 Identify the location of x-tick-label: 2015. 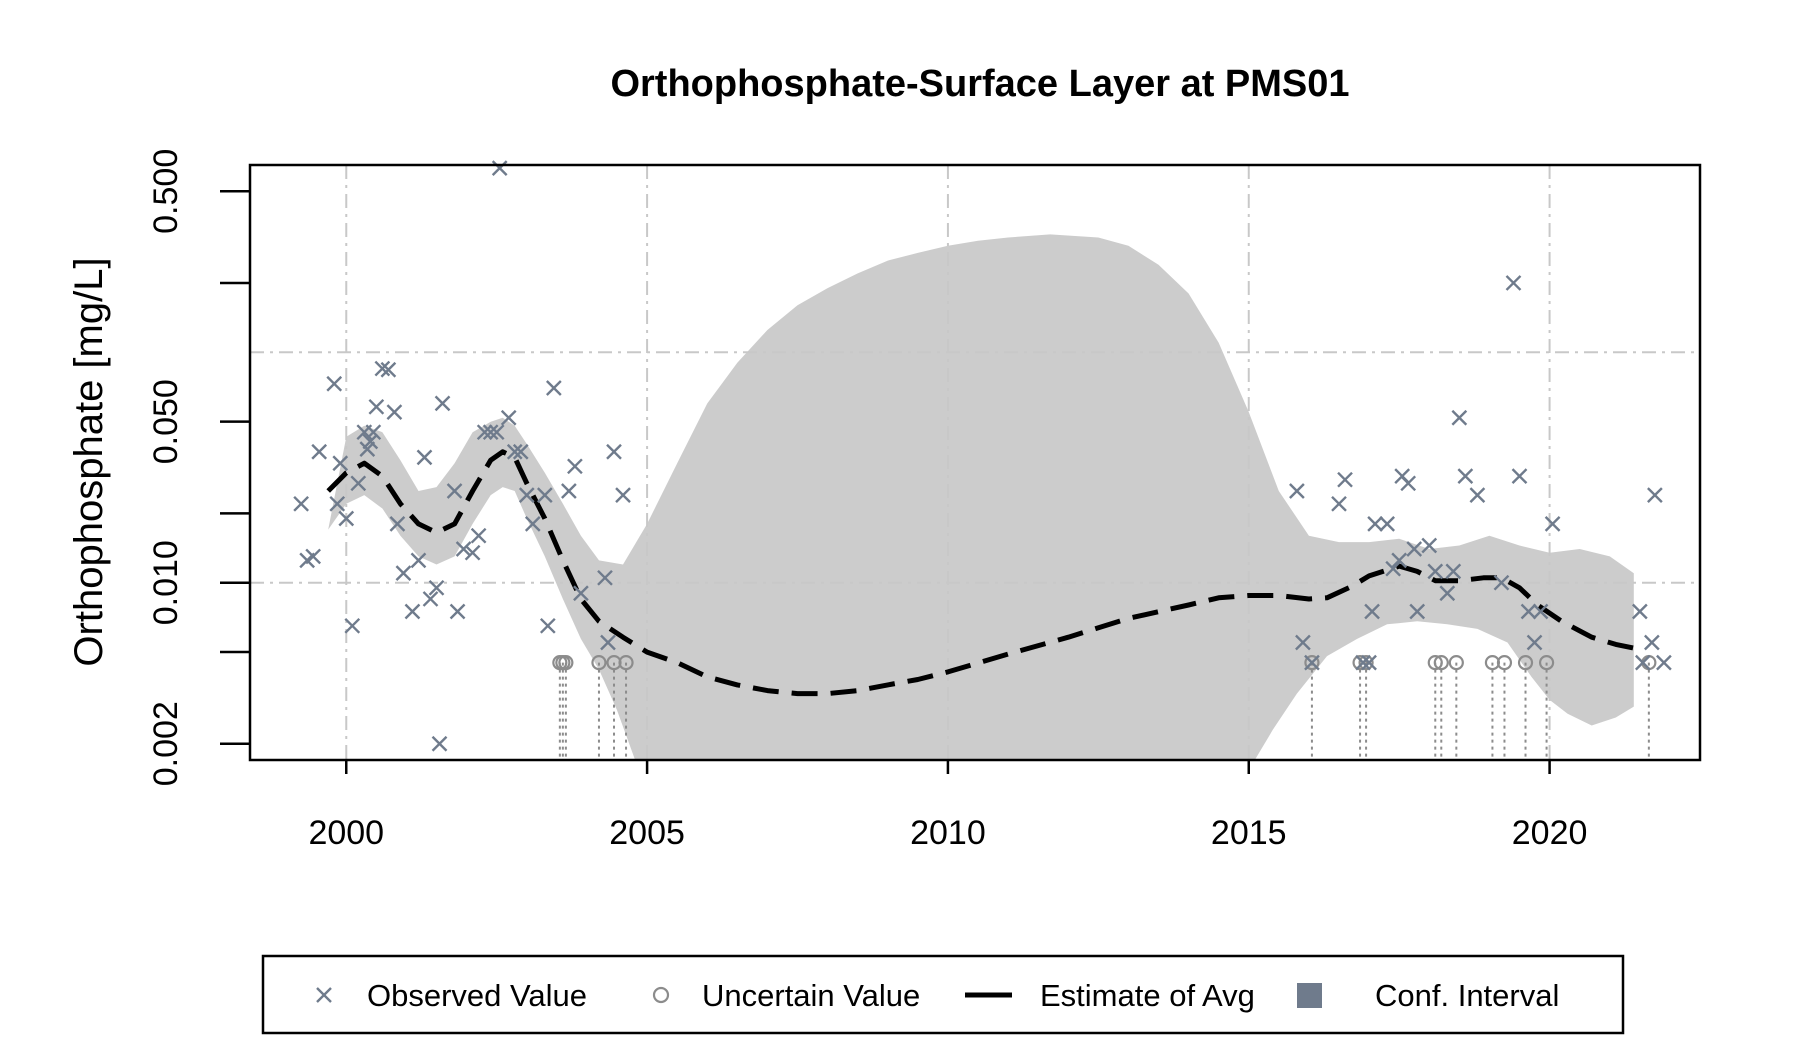
(1249, 833).